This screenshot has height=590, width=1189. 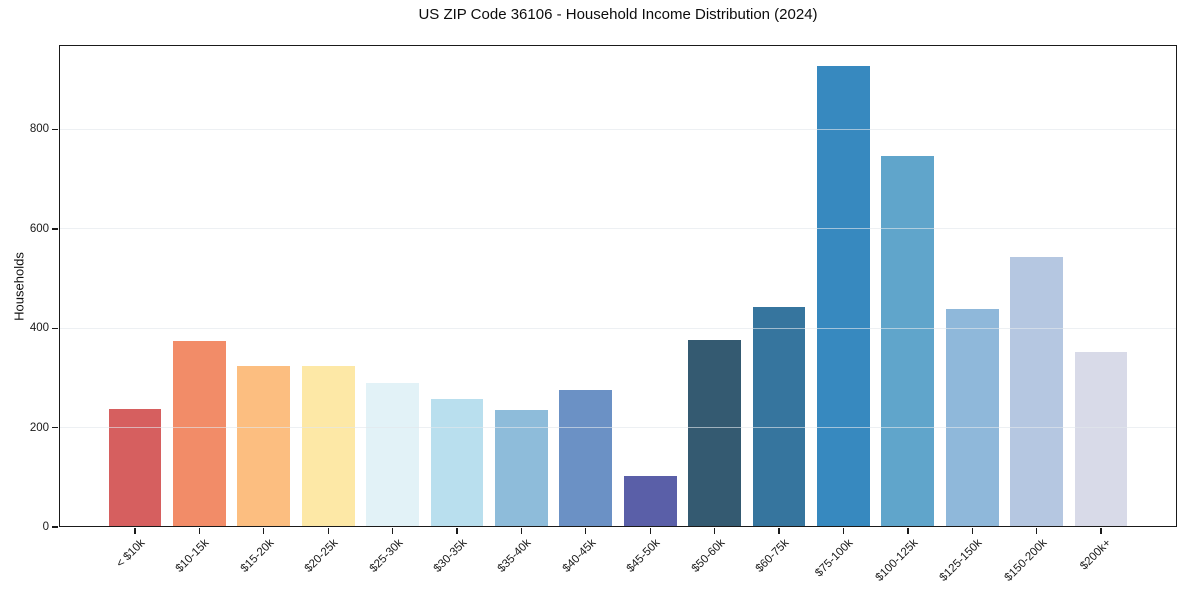 I want to click on bar-20-25k, so click(x=328, y=446).